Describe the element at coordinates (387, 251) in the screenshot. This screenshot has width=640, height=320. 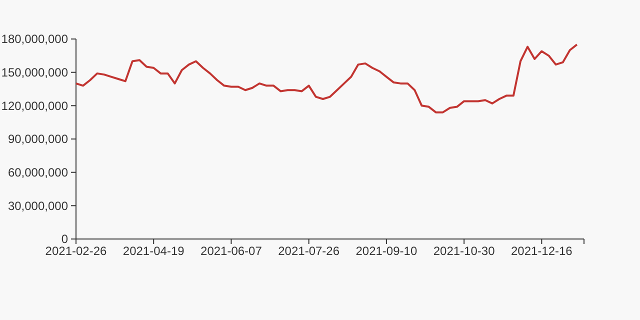
I see `x-tick-label: 2021-09-10` at that location.